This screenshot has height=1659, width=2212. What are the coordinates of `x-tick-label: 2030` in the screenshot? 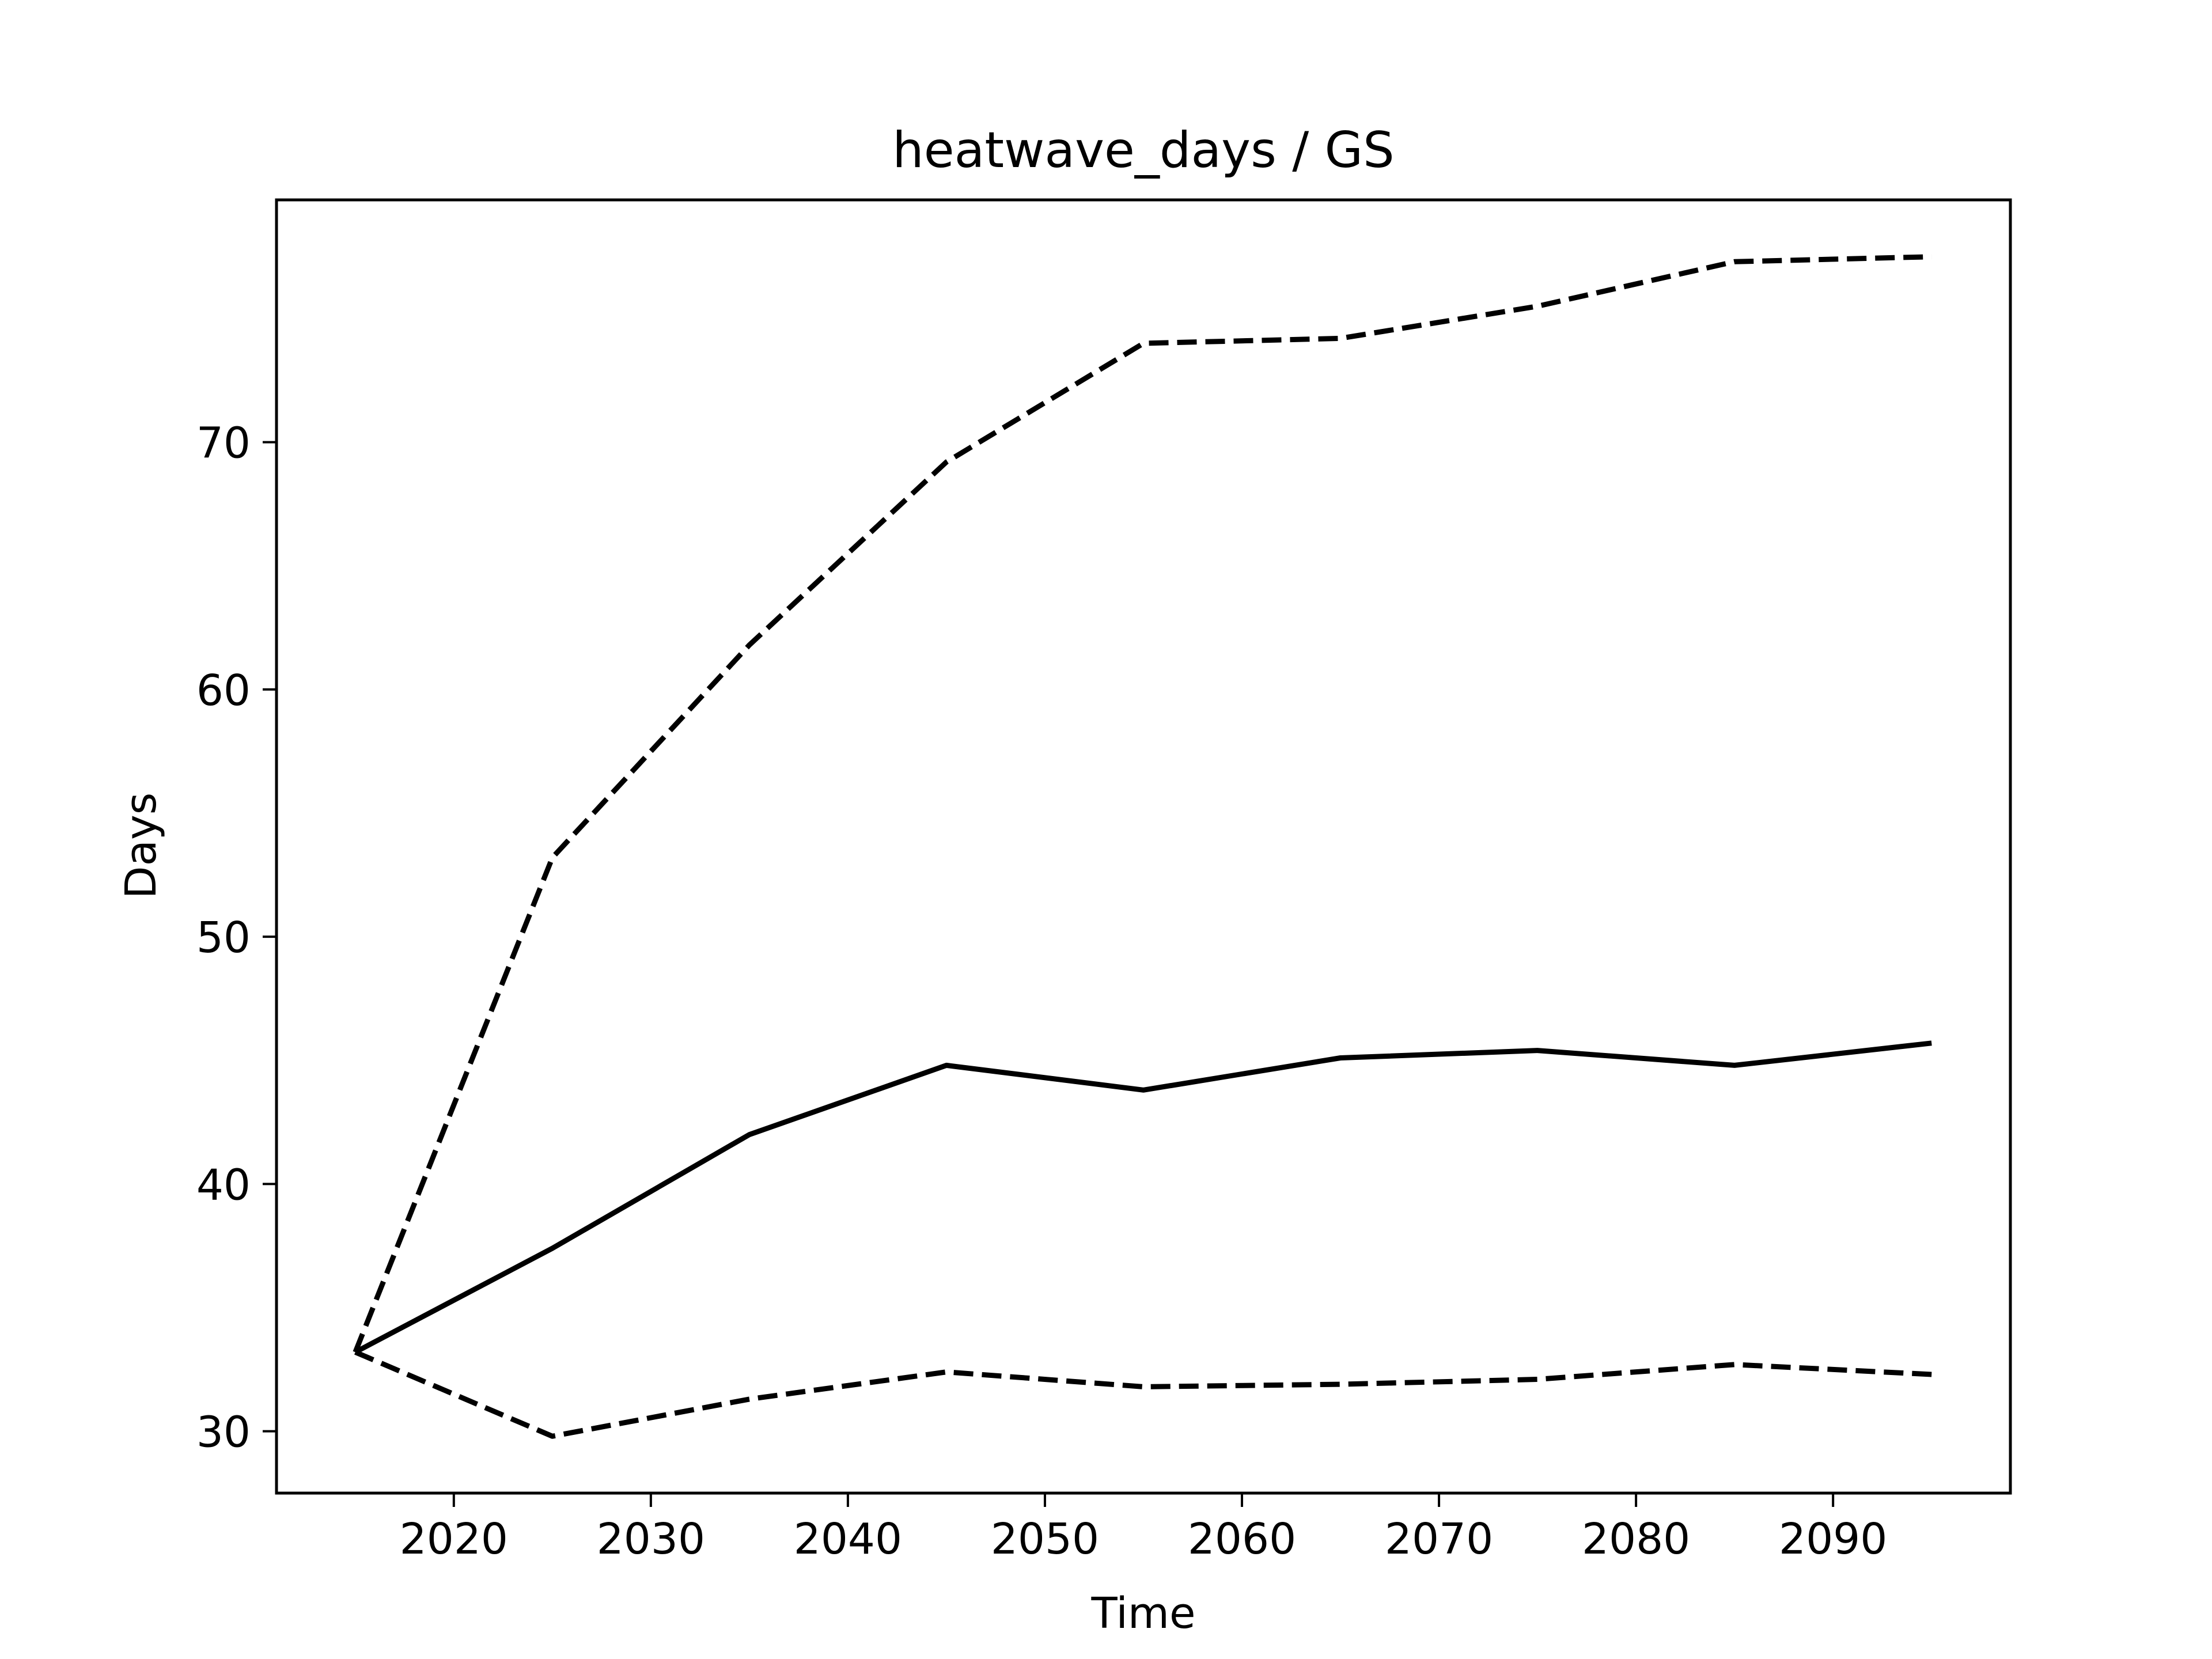 It's located at (651, 1539).